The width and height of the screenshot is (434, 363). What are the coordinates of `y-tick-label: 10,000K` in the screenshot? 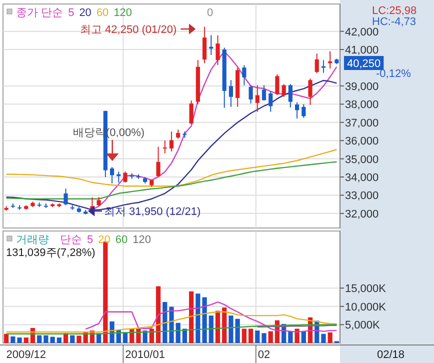 It's located at (366, 307).